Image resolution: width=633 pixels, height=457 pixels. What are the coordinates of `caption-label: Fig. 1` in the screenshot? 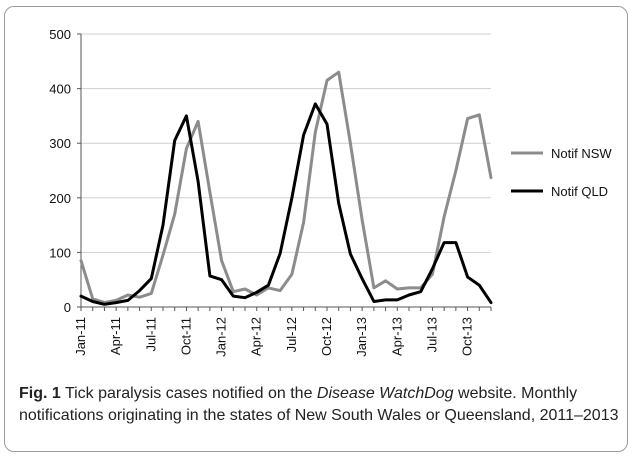 It's located at (40, 393).